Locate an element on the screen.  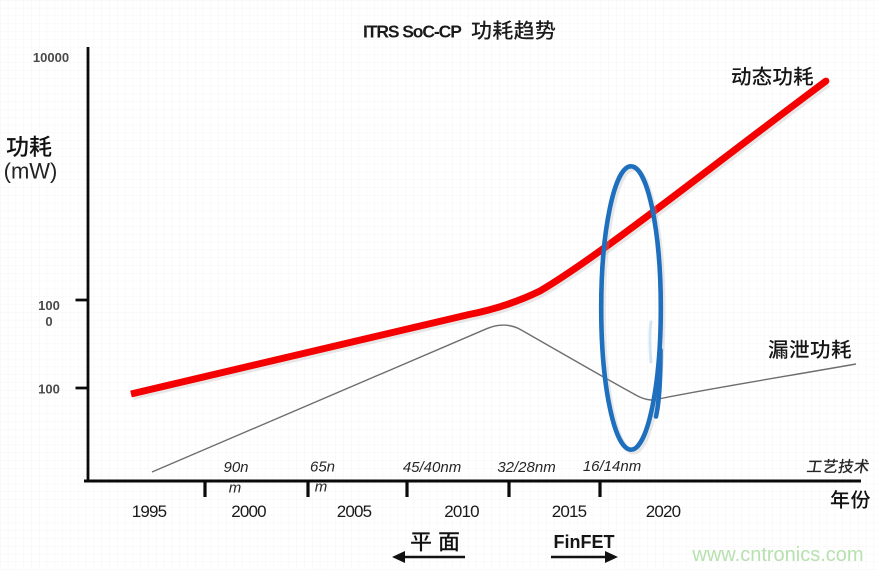
svg-text: 2015 is located at coordinates (569, 511).